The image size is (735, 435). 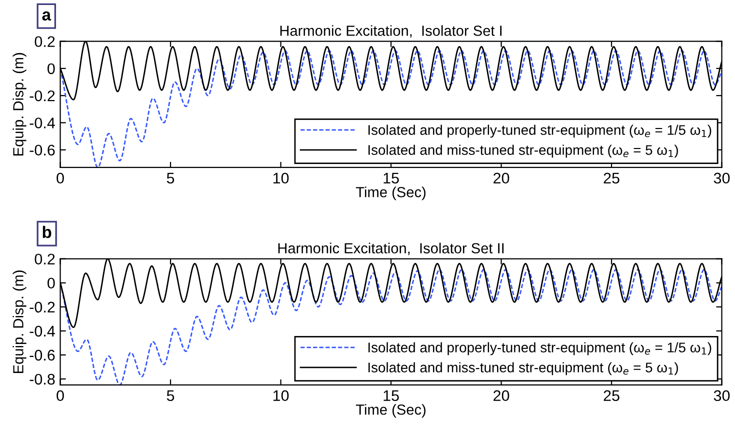 I want to click on chart-title: Harmonic Excitation, Isolator Set I, so click(x=391, y=31).